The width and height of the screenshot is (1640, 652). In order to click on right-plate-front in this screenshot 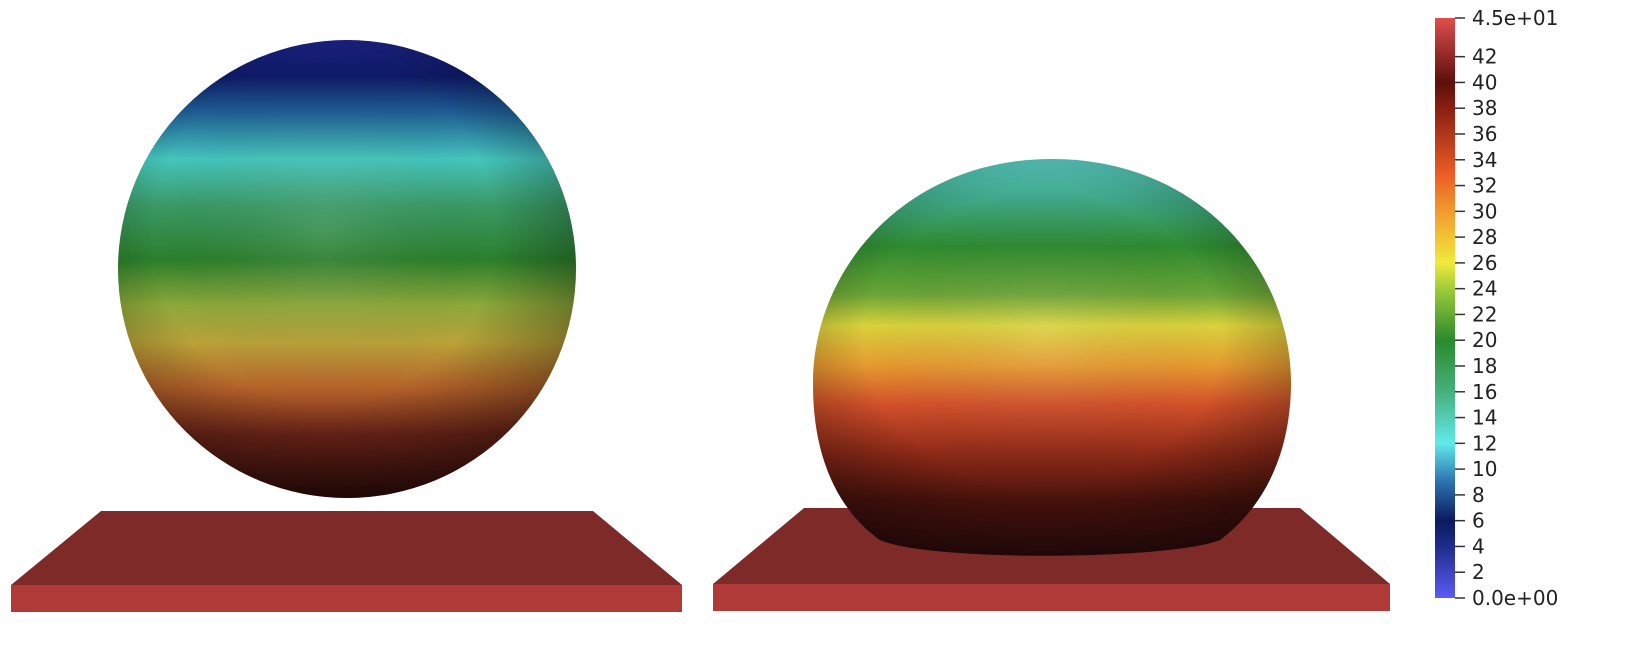, I will do `click(1051, 597)`.